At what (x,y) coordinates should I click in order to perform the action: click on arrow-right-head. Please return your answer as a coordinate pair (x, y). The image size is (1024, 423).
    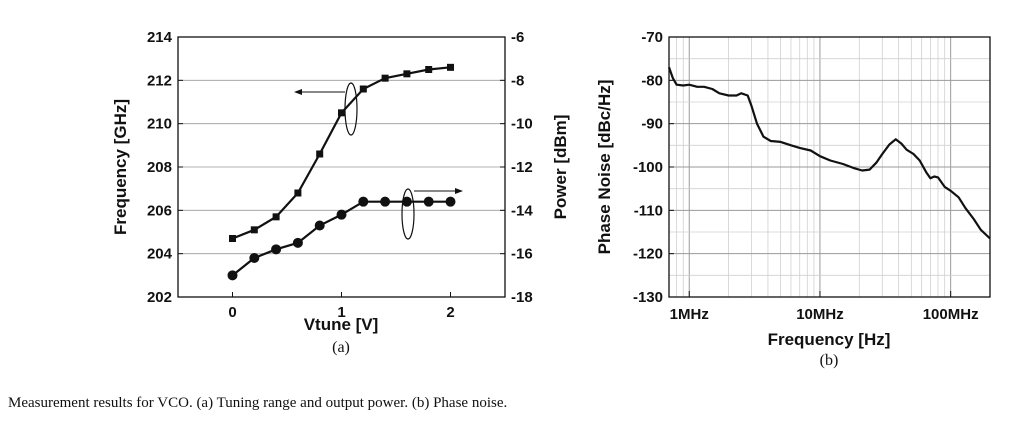
    Looking at the image, I should click on (459, 191).